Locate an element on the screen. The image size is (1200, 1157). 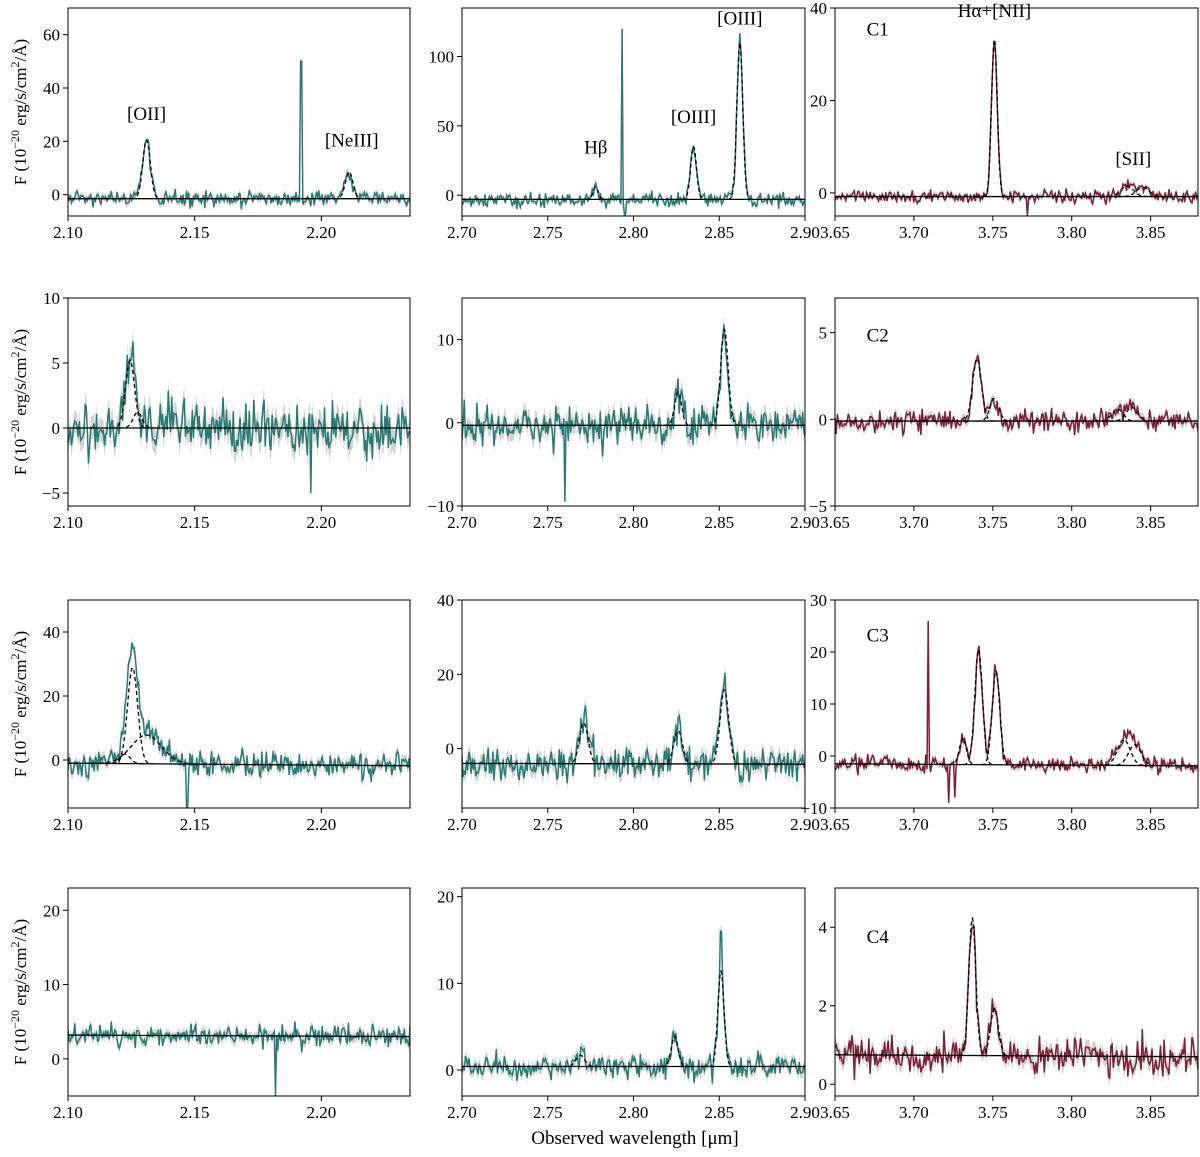
panel-r3-c1: 0 10 20 2.70 2.75 2.80 2.85 2.90 is located at coordinates (628, 1004).